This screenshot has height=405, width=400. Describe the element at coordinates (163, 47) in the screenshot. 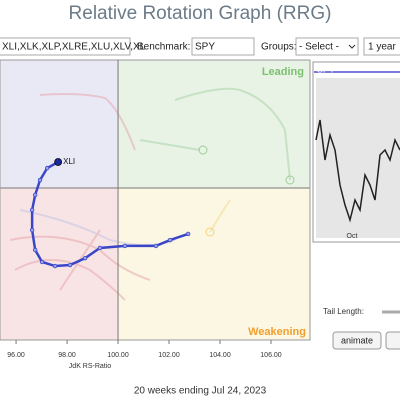

I see `benchmark-label: Benchmark:` at that location.